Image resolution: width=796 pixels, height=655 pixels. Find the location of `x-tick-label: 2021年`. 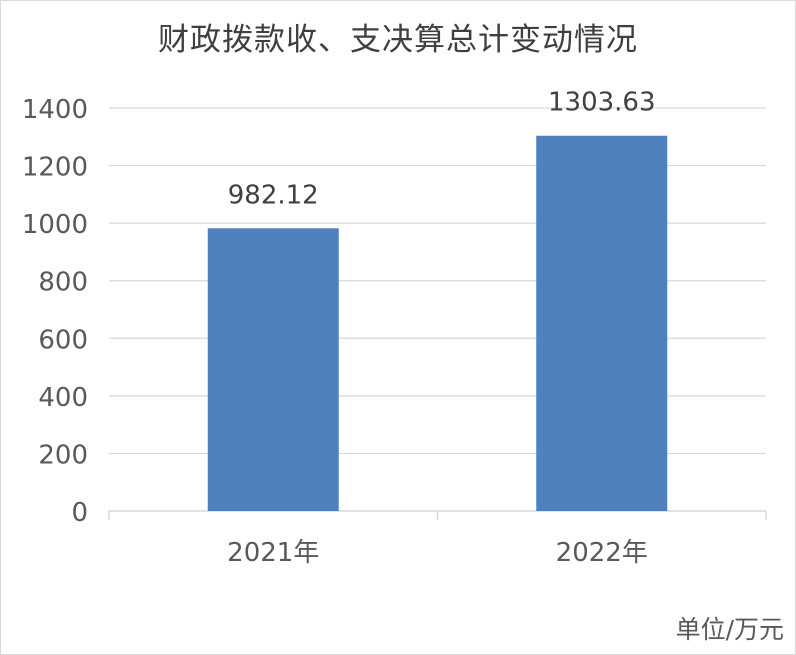

x-tick-label: 2021年 is located at coordinates (273, 553).